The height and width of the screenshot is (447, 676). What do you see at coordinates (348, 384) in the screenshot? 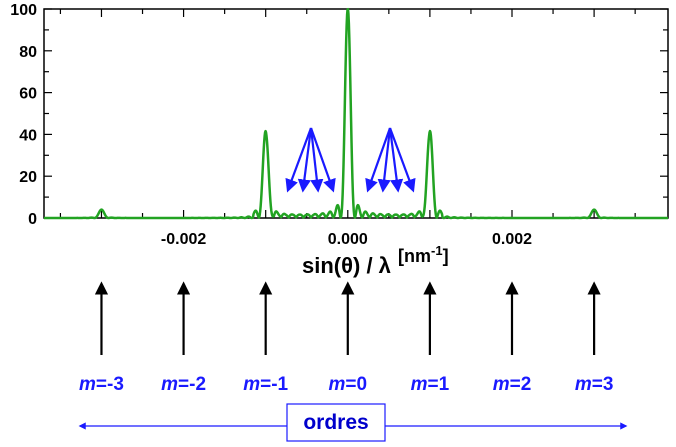
I see `order-label: m=0` at bounding box center [348, 384].